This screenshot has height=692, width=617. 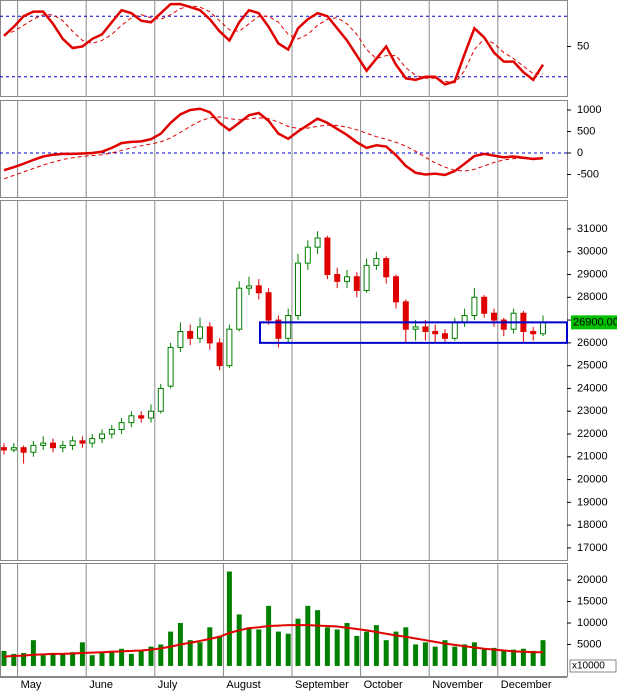 I want to click on y-tick-label: -500, so click(x=588, y=174).